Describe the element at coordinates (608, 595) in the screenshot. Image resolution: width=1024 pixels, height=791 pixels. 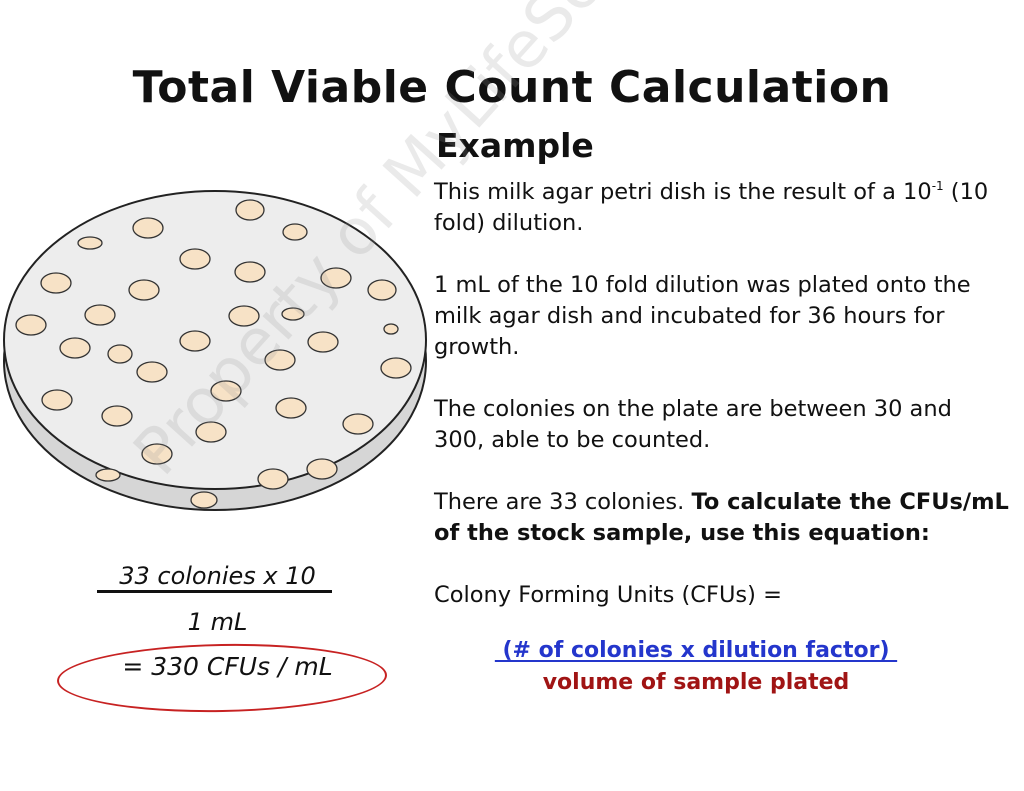
I see `formula-label: Colony Forming Units (CFUs) =` at that location.